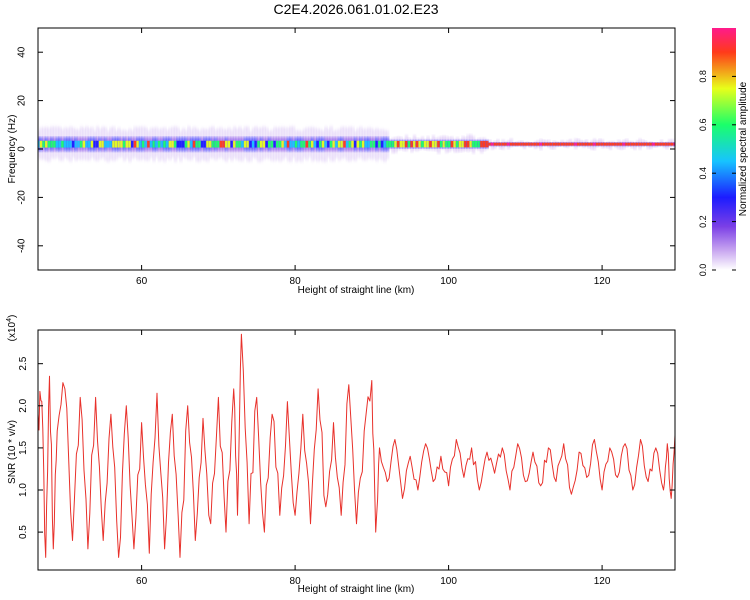 This screenshot has width=750, height=600. Describe the element at coordinates (743, 148) in the screenshot. I see `colorbar-label: Normalized spectral amplitude` at that location.